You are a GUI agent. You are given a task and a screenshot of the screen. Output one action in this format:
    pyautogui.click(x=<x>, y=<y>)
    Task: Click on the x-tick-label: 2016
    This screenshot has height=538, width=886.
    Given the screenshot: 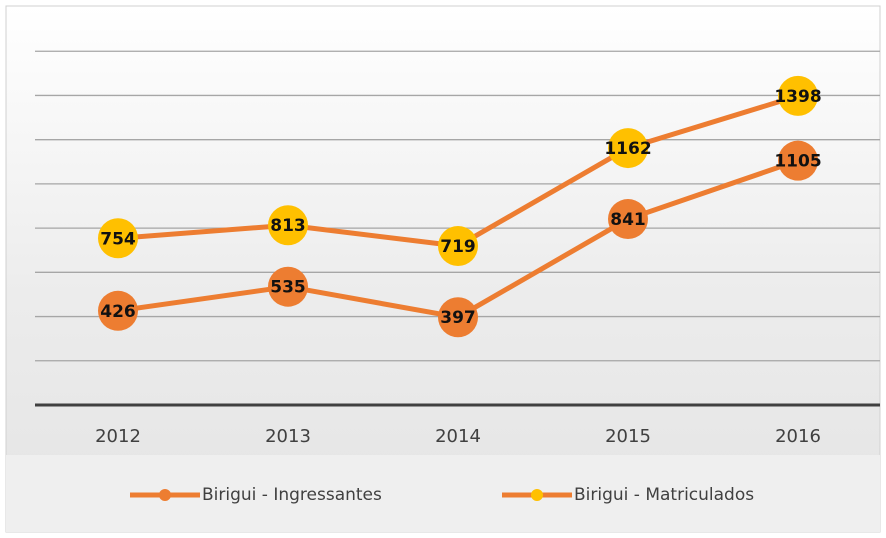 What is the action you would take?
    pyautogui.click(x=798, y=436)
    